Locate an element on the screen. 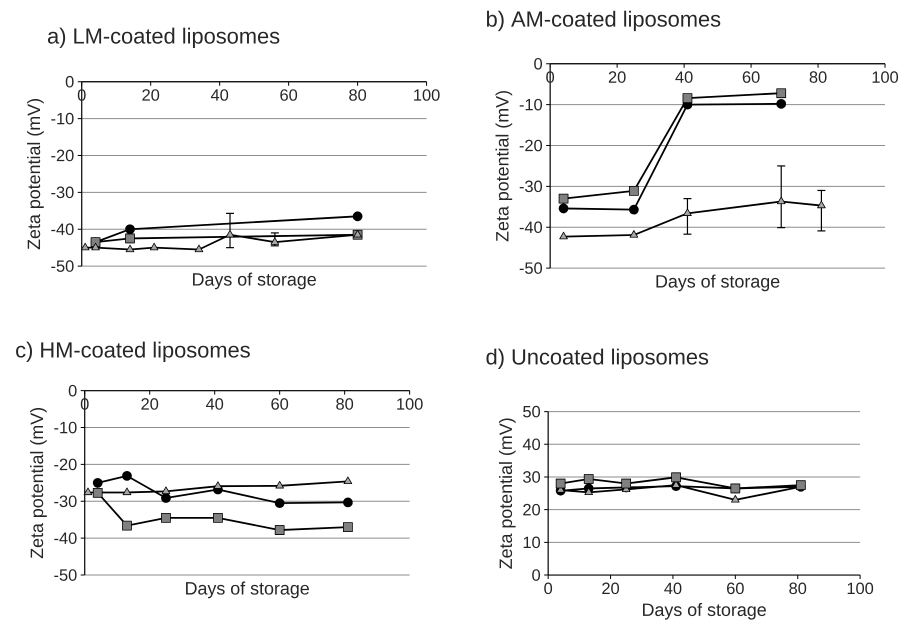  chart-title: a) LM-coated liposomes is located at coordinates (164, 38).